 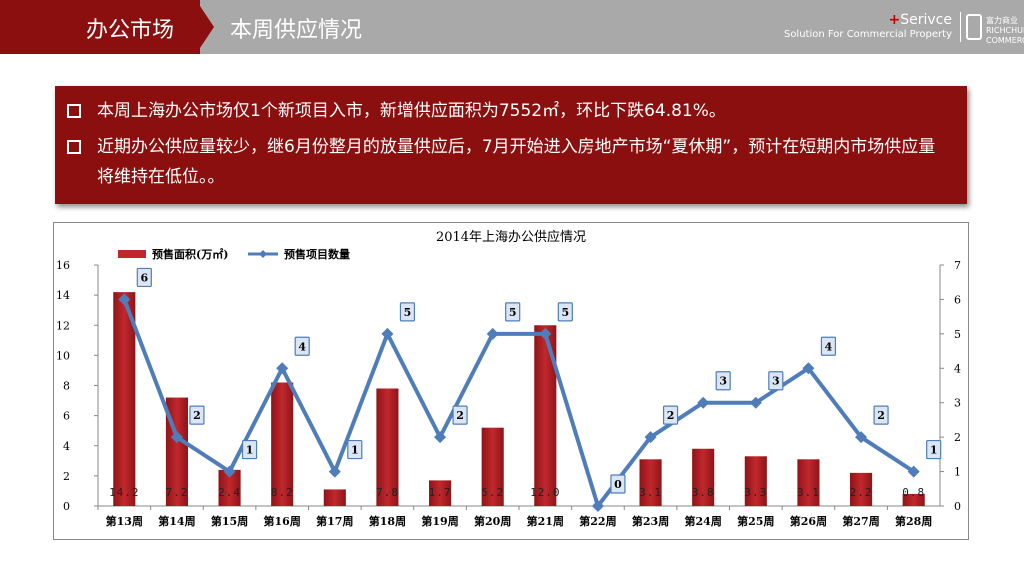 I want to click on x-tick-label: 第28周, so click(x=913, y=521).